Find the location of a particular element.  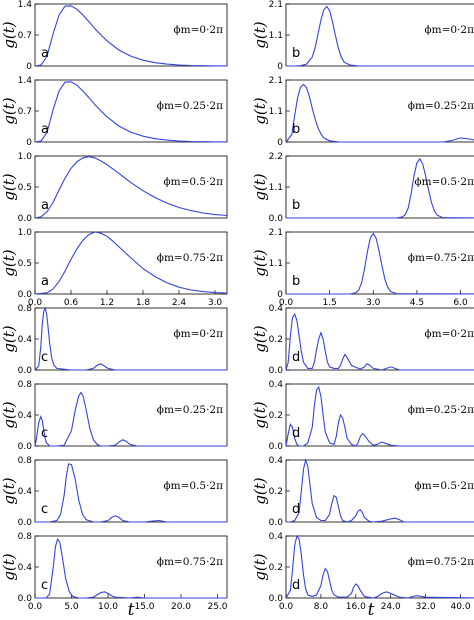

x-tick-label: 8.0 is located at coordinates (321, 607).